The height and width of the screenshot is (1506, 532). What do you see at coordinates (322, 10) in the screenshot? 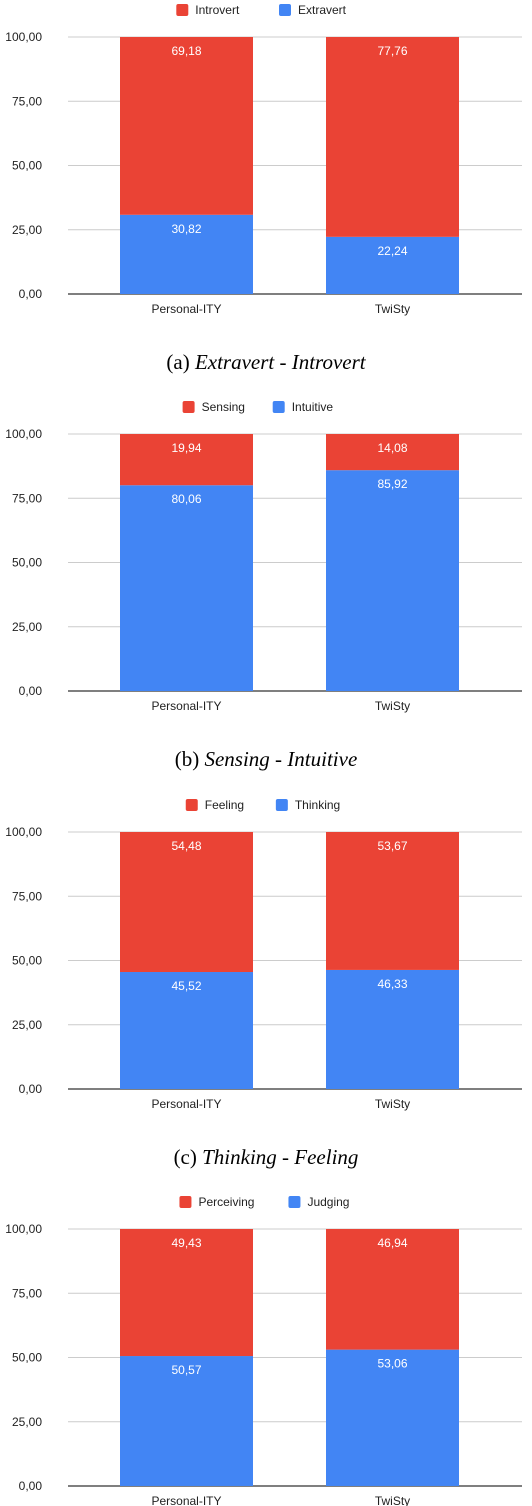
I see `legend-label: Extravert` at bounding box center [322, 10].